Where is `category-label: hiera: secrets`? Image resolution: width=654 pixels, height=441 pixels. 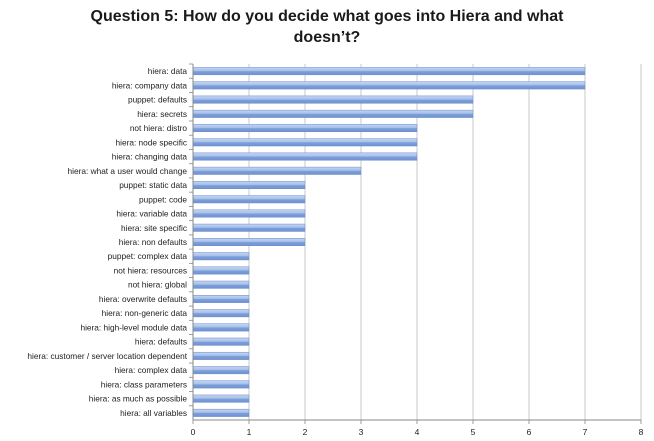 category-label: hiera: secrets is located at coordinates (162, 114).